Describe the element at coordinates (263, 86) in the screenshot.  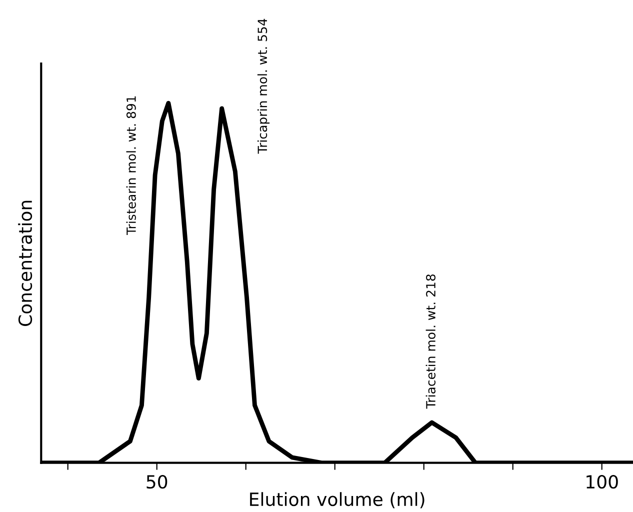
I see `annotation: Tricaprin mol. wt. 554` at that location.